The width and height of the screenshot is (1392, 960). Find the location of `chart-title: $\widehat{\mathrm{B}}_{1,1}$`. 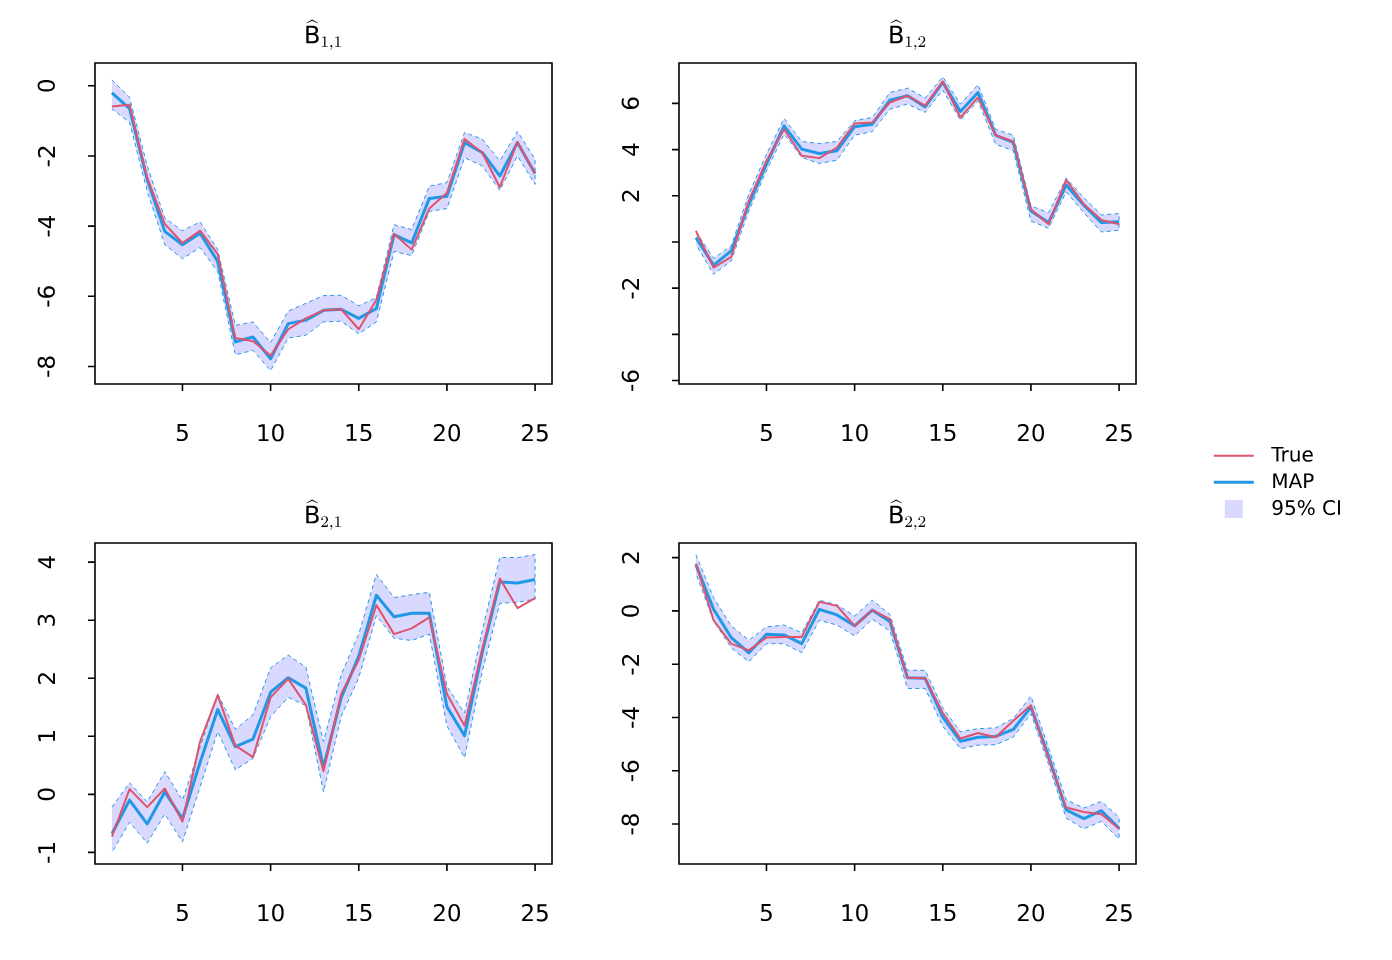

chart-title: $\widehat{\mathrm{B}}_{1,1}$ is located at coordinates (323, 34).